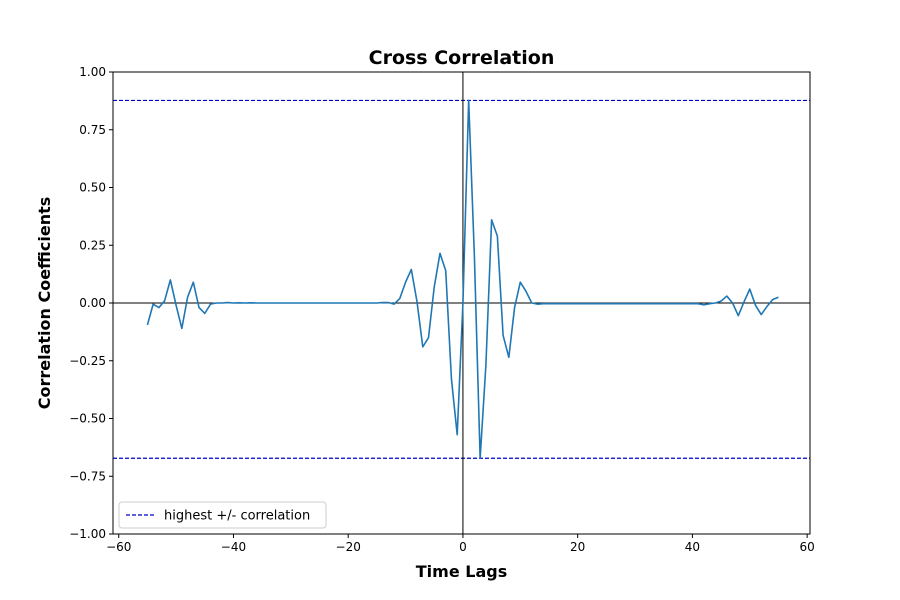 The image size is (900, 600). What do you see at coordinates (463, 547) in the screenshot?
I see `x-tick-label: 0` at bounding box center [463, 547].